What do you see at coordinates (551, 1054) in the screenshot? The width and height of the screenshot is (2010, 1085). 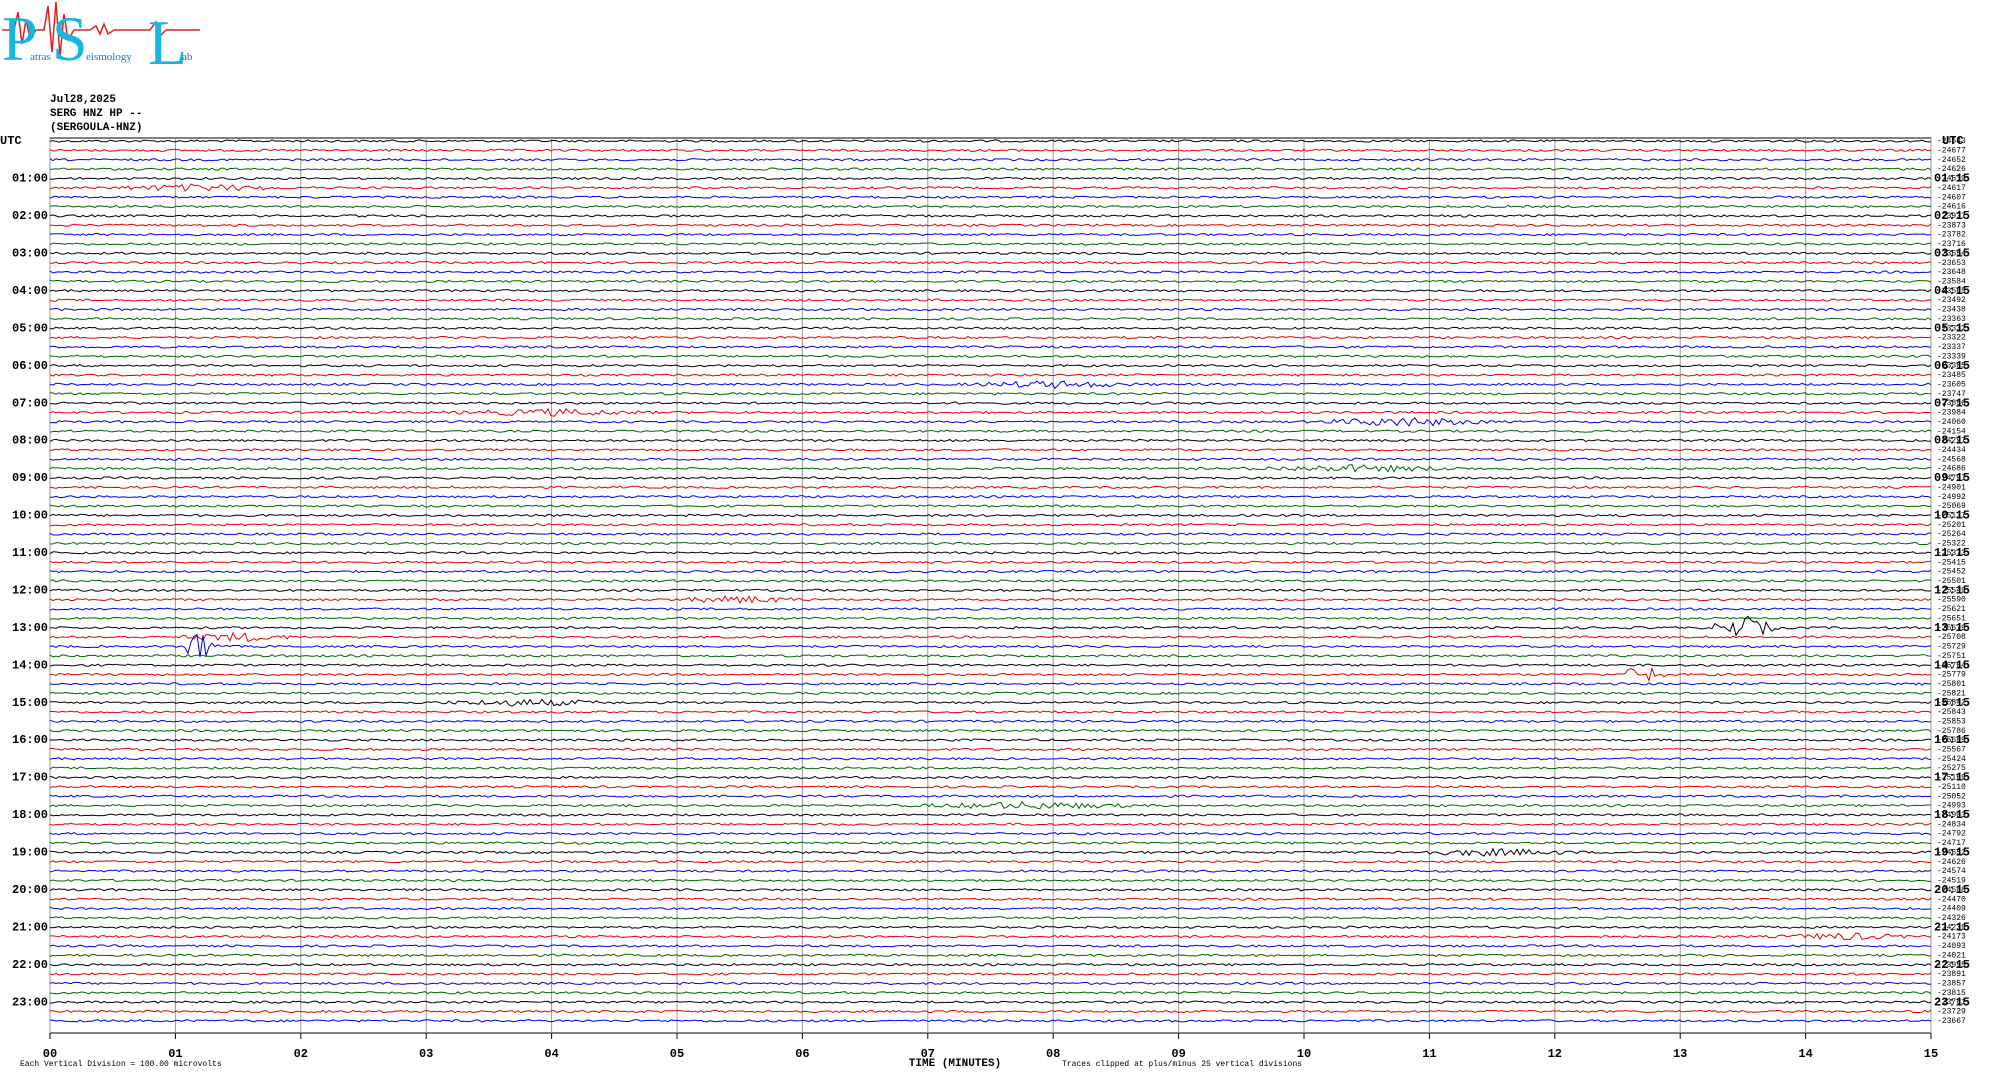 I see `x-tick-label: 04` at bounding box center [551, 1054].